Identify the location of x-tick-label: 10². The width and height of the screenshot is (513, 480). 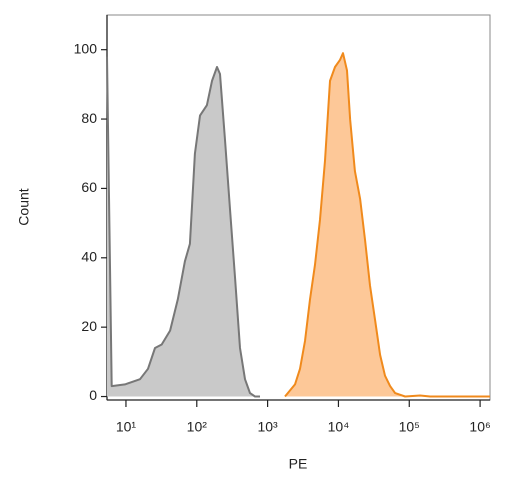
(197, 427).